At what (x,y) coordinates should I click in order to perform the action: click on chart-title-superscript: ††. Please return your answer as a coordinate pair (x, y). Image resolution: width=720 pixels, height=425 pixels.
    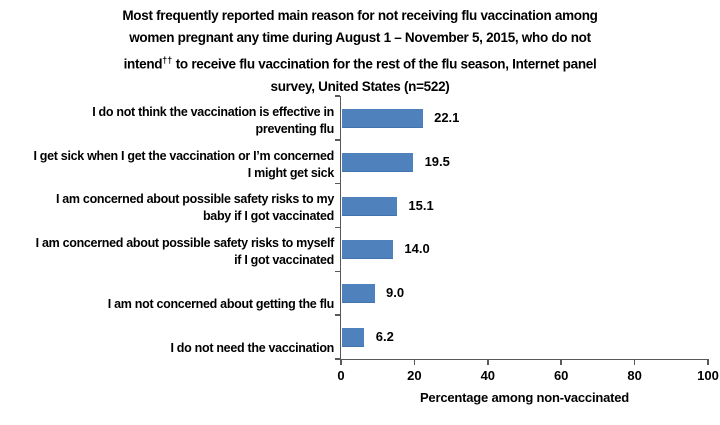
    Looking at the image, I should click on (167, 60).